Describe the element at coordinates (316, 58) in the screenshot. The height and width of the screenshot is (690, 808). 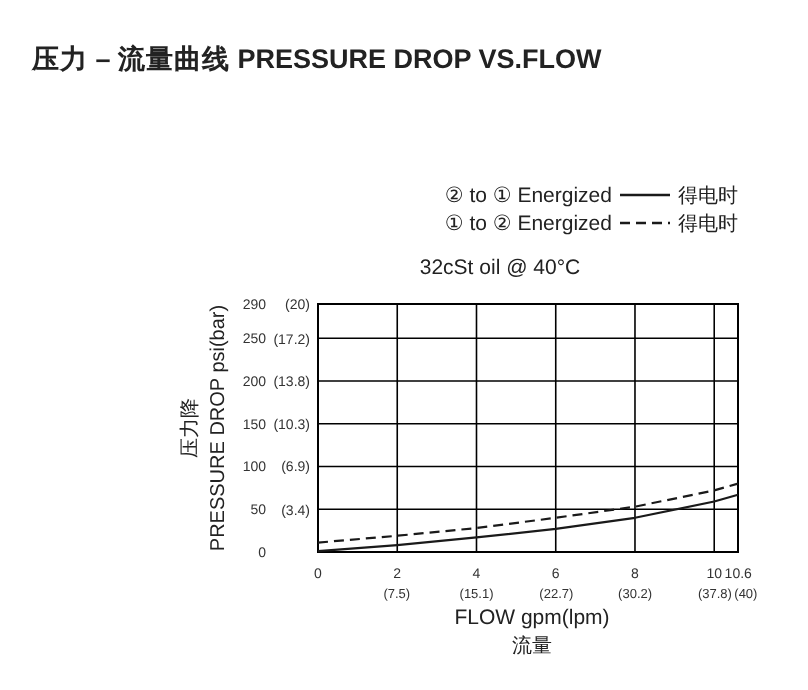
I see `chart-title: 压力 – 流量曲线 PRESSURE DROP VS.FLOW` at that location.